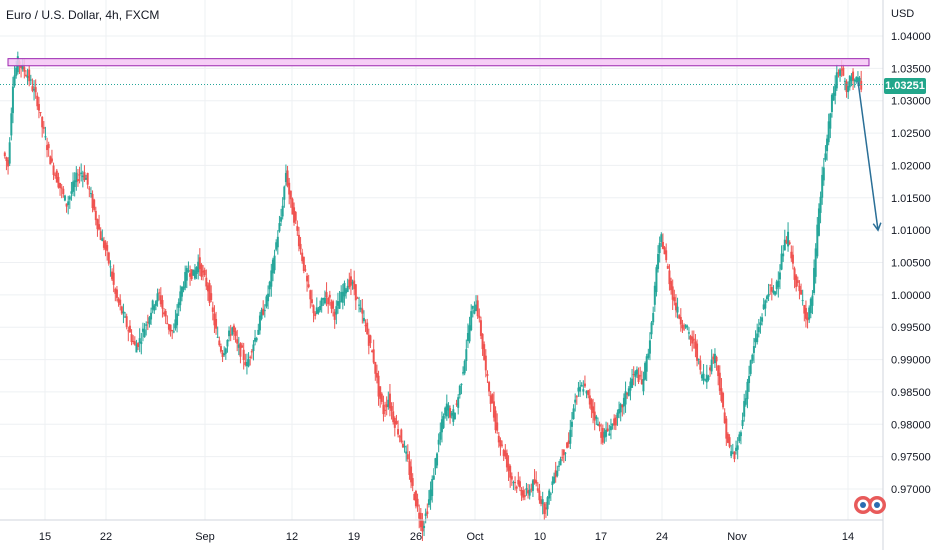  What do you see at coordinates (911, 199) in the screenshot?
I see `y-tick-label: 1.01500` at bounding box center [911, 199].